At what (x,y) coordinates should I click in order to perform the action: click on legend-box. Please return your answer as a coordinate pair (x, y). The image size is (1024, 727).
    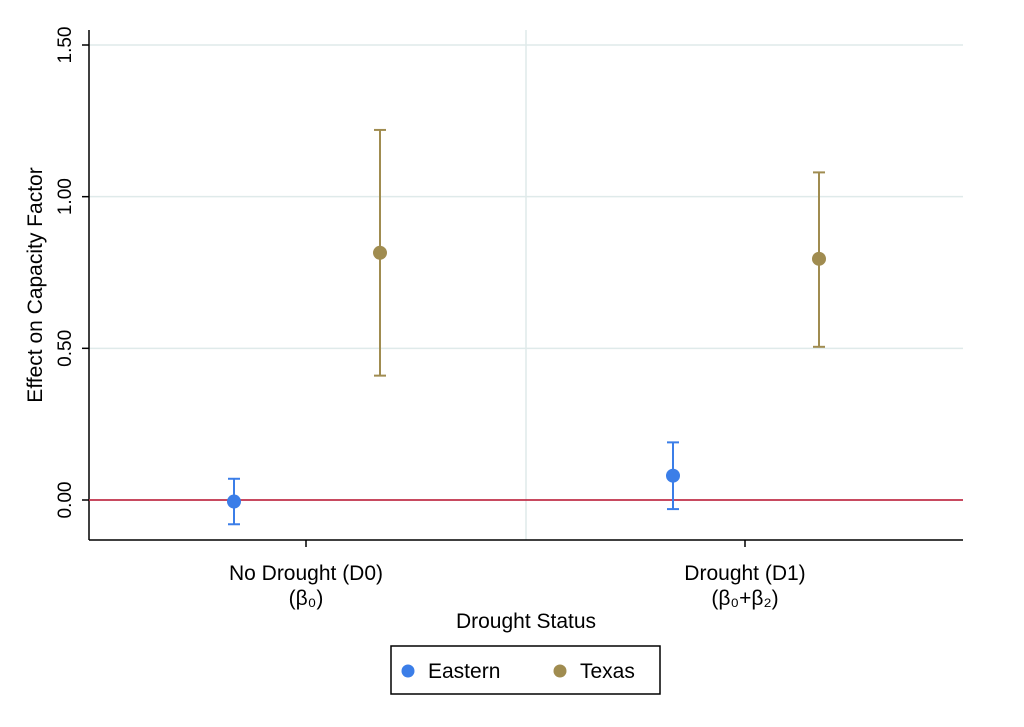
    Looking at the image, I should click on (525, 670).